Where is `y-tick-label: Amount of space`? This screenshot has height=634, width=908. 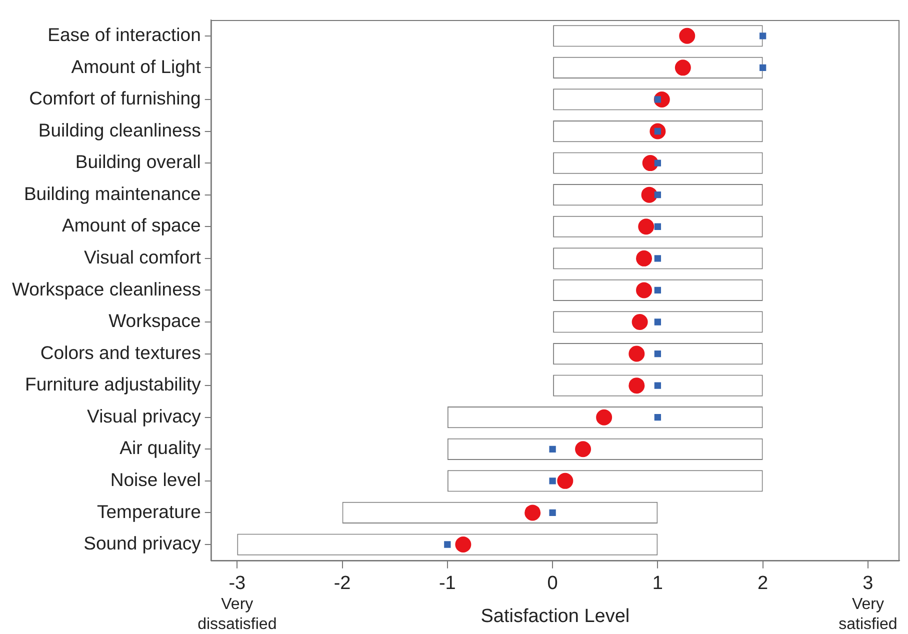
y-tick-label: Amount of space is located at coordinates (131, 225).